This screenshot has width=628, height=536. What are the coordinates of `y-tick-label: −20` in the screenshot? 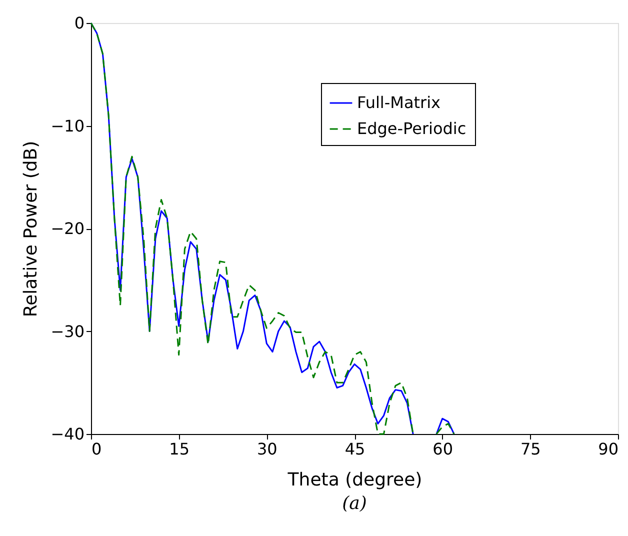 It's located at (67, 228).